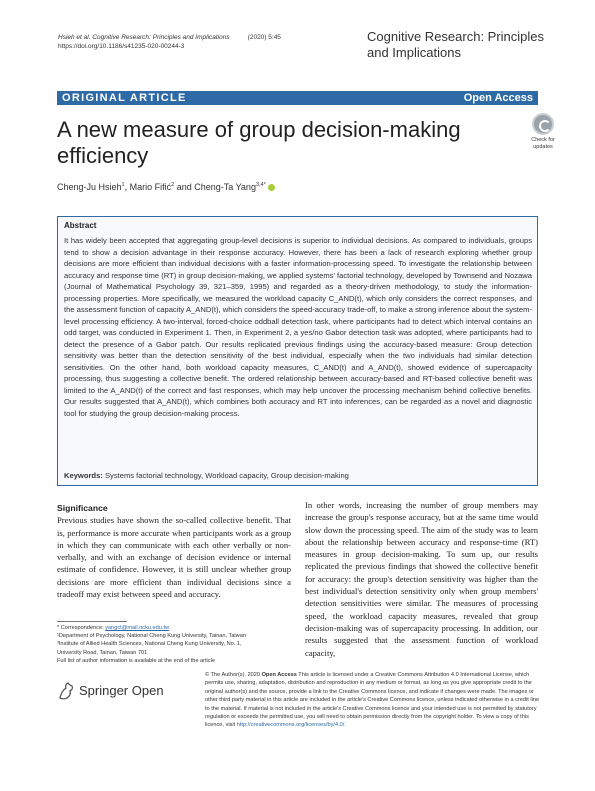 The image size is (595, 791). Describe the element at coordinates (498, 98) in the screenshot. I see `open-access-label: Open Access` at that location.